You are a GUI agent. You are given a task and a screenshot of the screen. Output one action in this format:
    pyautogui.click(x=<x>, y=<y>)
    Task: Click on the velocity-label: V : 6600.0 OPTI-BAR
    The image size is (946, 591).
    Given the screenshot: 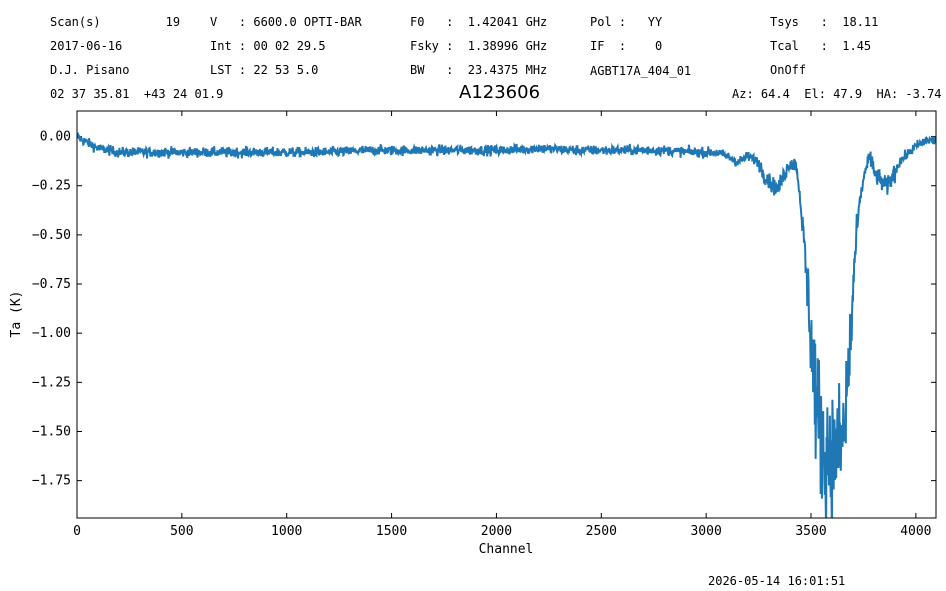 What is the action you would take?
    pyautogui.click(x=286, y=22)
    